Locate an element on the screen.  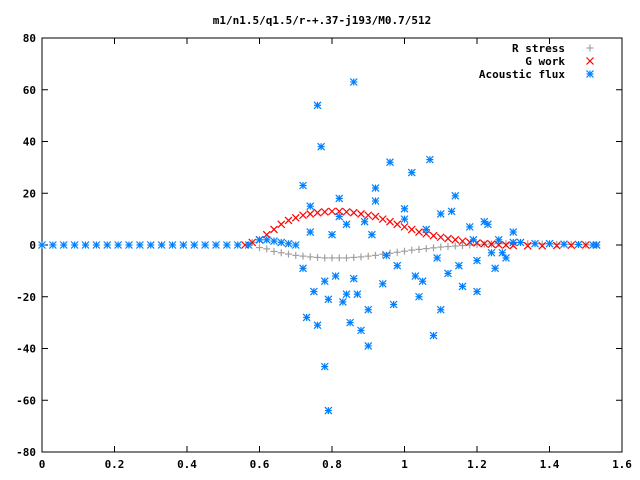
x-tick-label: 1.2 is located at coordinates (477, 464).